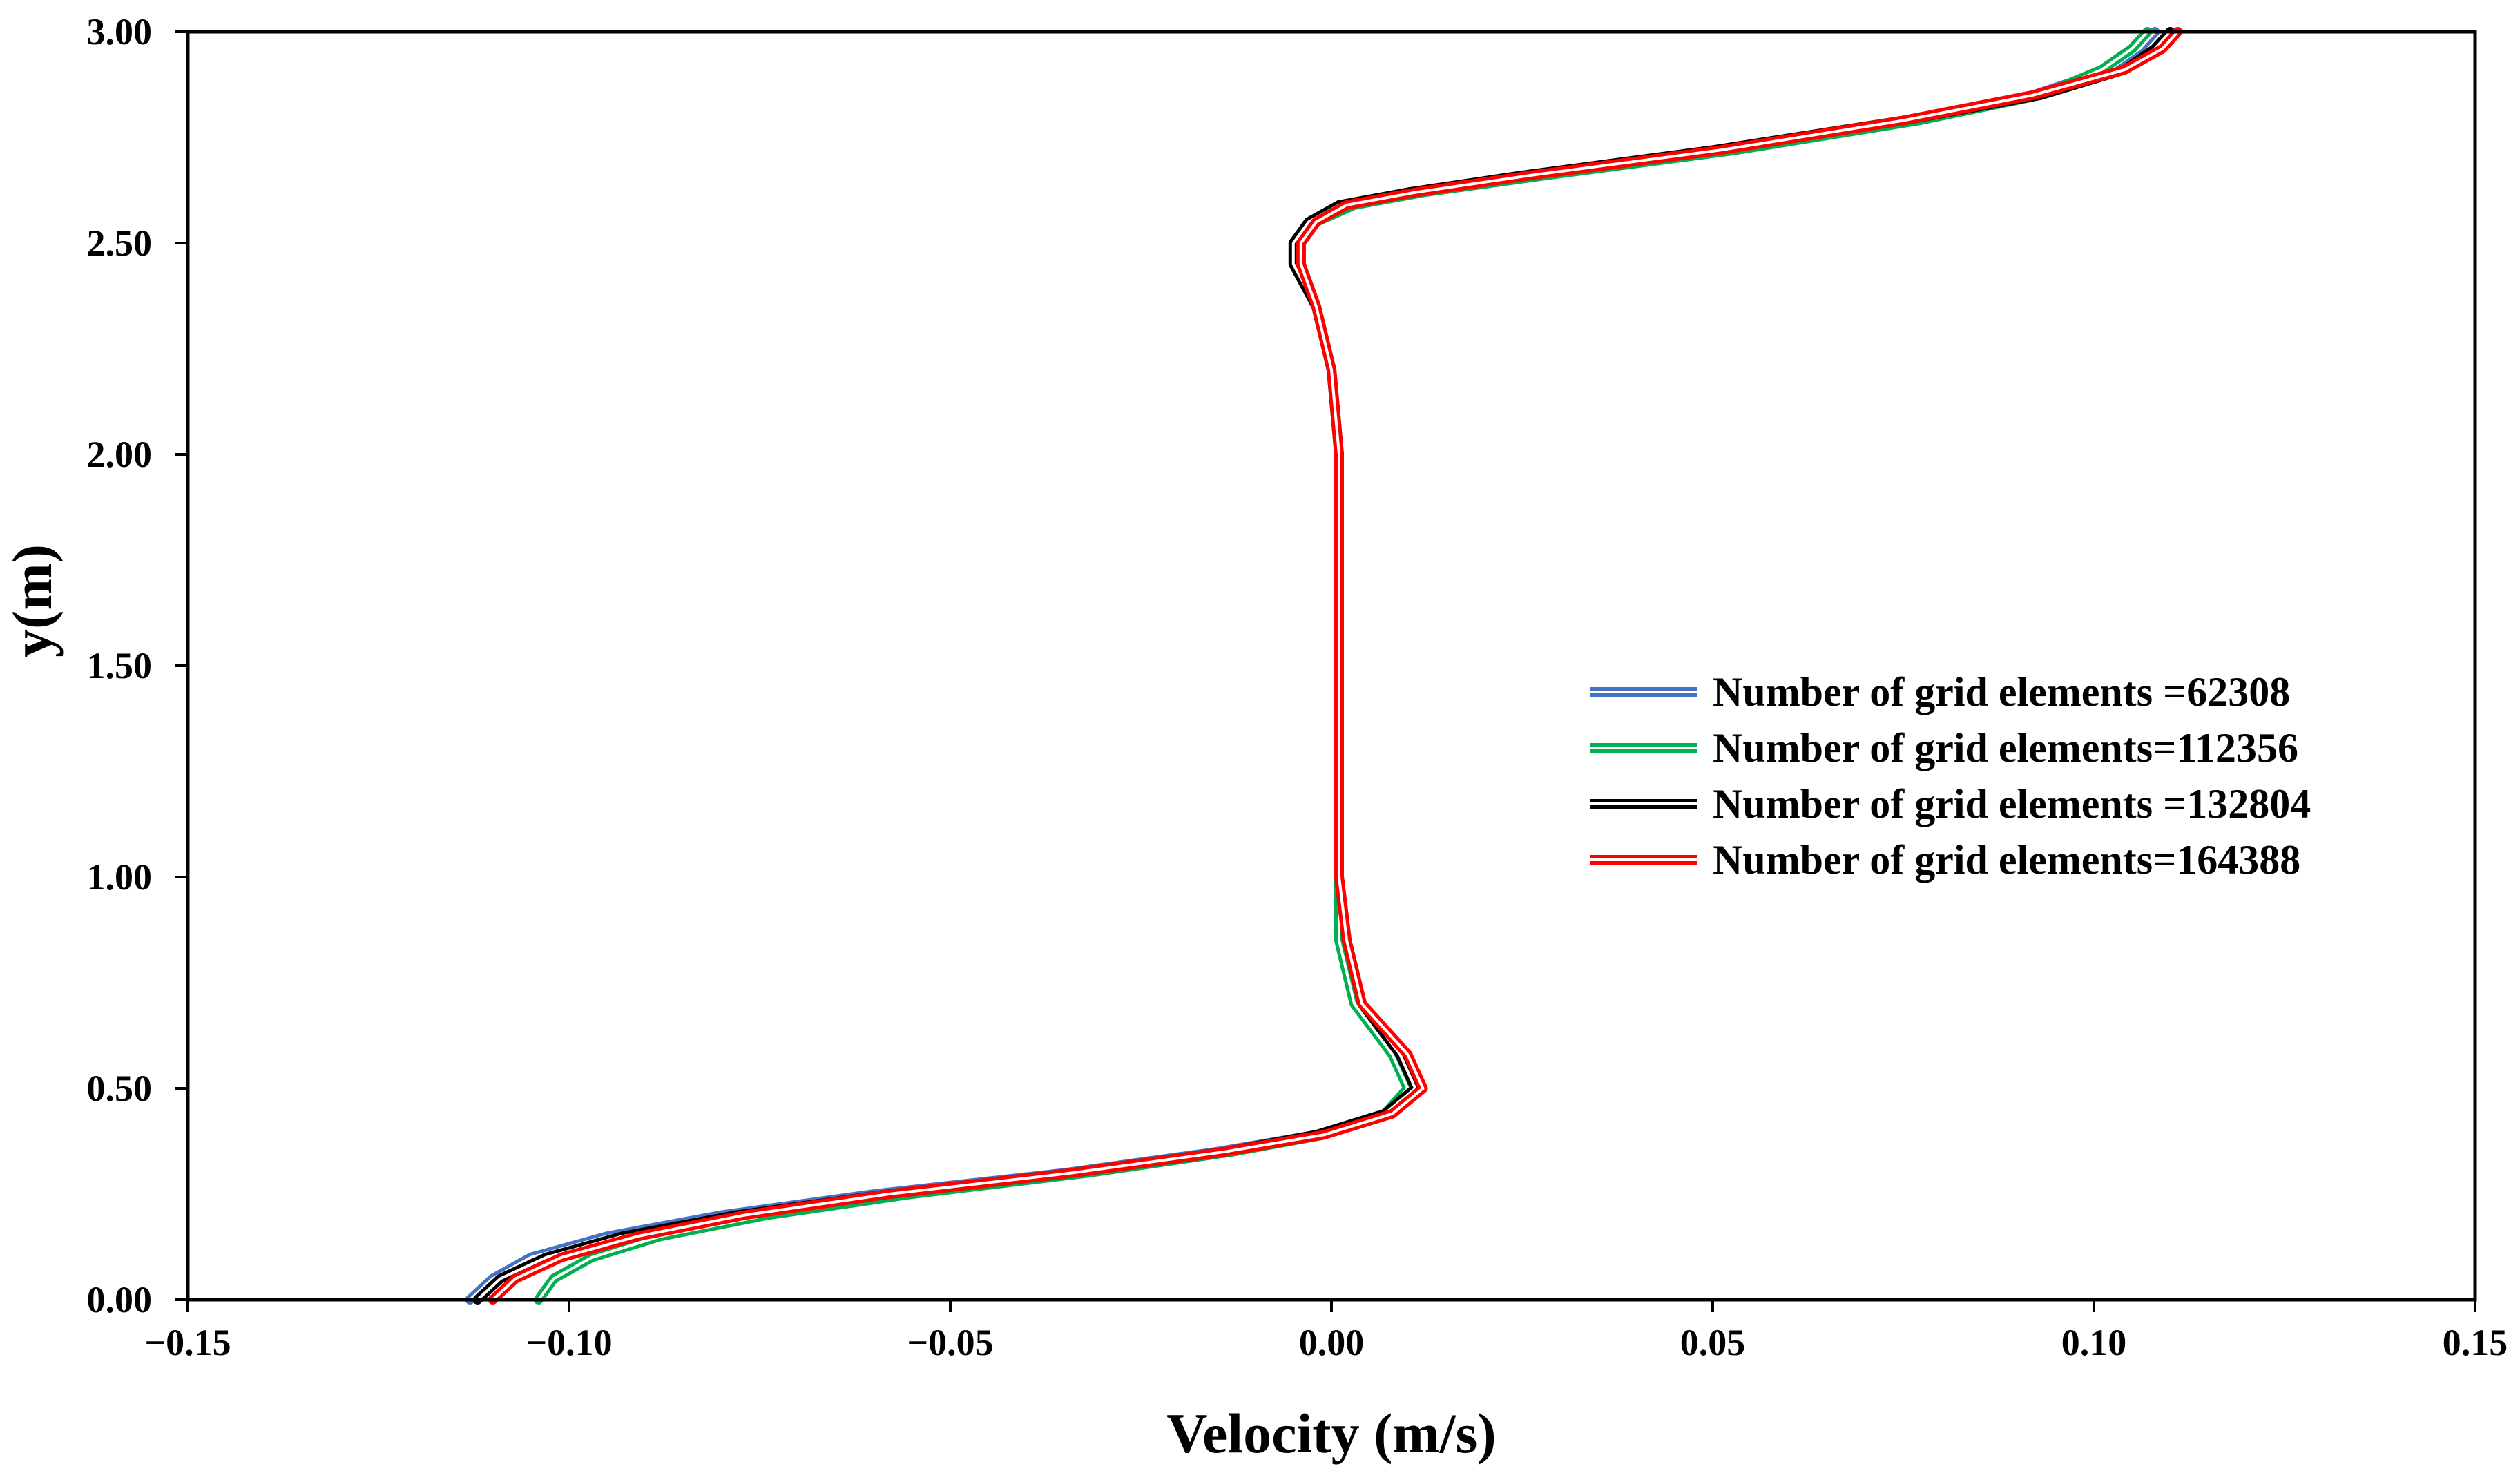 This screenshot has height=1482, width=2520. I want to click on y-tick-label: 0.00, so click(120, 1299).